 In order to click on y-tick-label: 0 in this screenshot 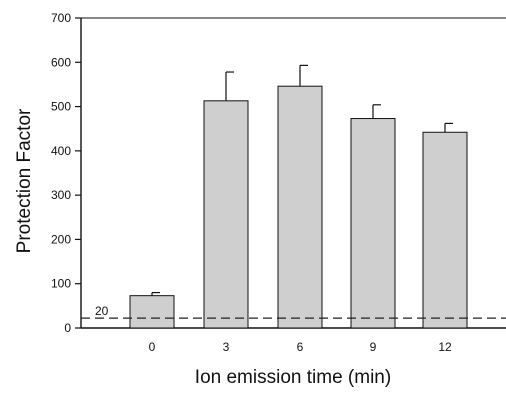, I will do `click(67, 328)`.